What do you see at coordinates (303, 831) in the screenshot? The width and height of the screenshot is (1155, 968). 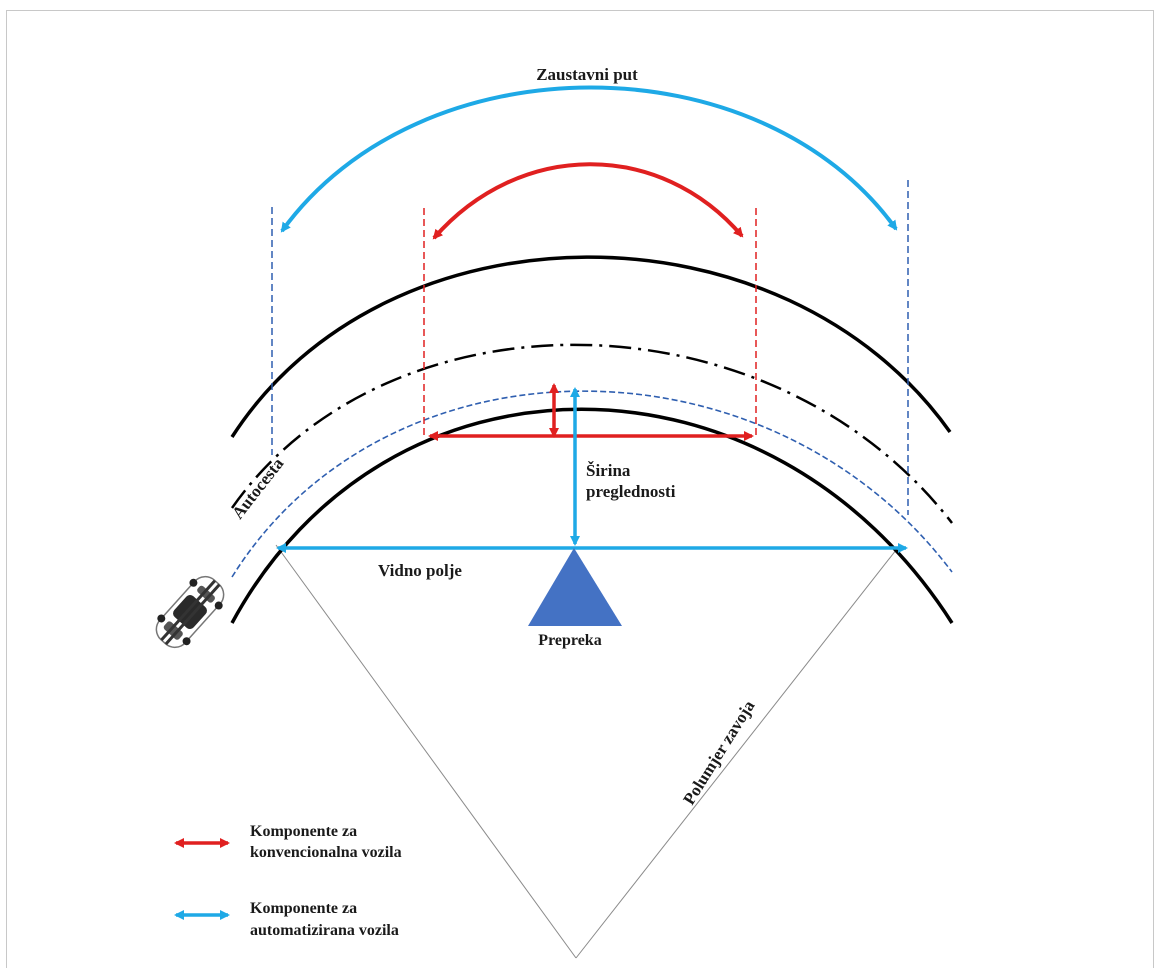 I see `legend-conventional-line1: Komponente za` at bounding box center [303, 831].